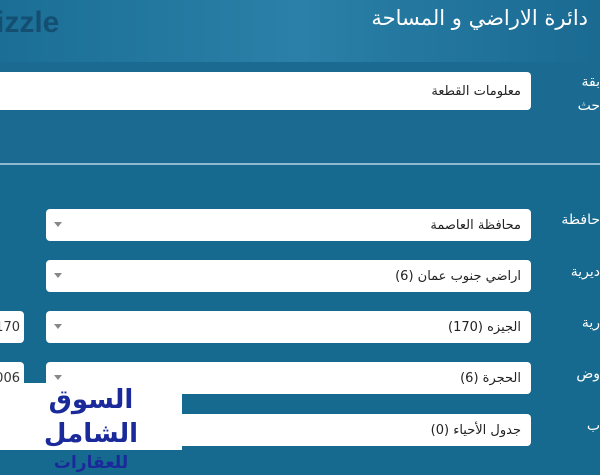 The width and height of the screenshot is (600, 475). What do you see at coordinates (91, 417) in the screenshot?
I see `logo-line-1: السوق الشامل` at bounding box center [91, 417].